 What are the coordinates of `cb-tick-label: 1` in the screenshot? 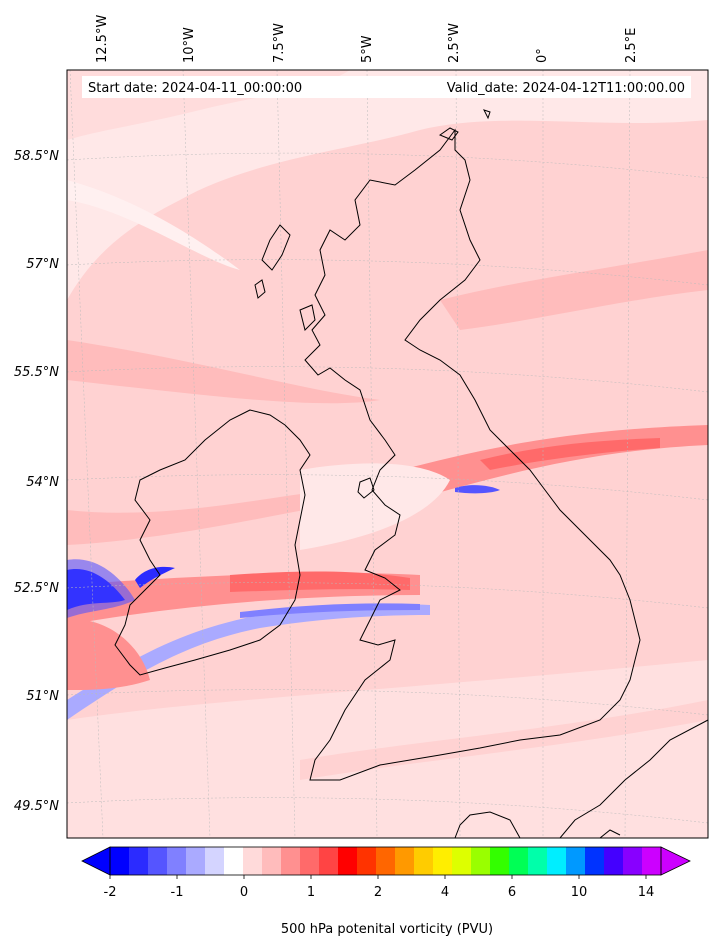 It's located at (311, 892).